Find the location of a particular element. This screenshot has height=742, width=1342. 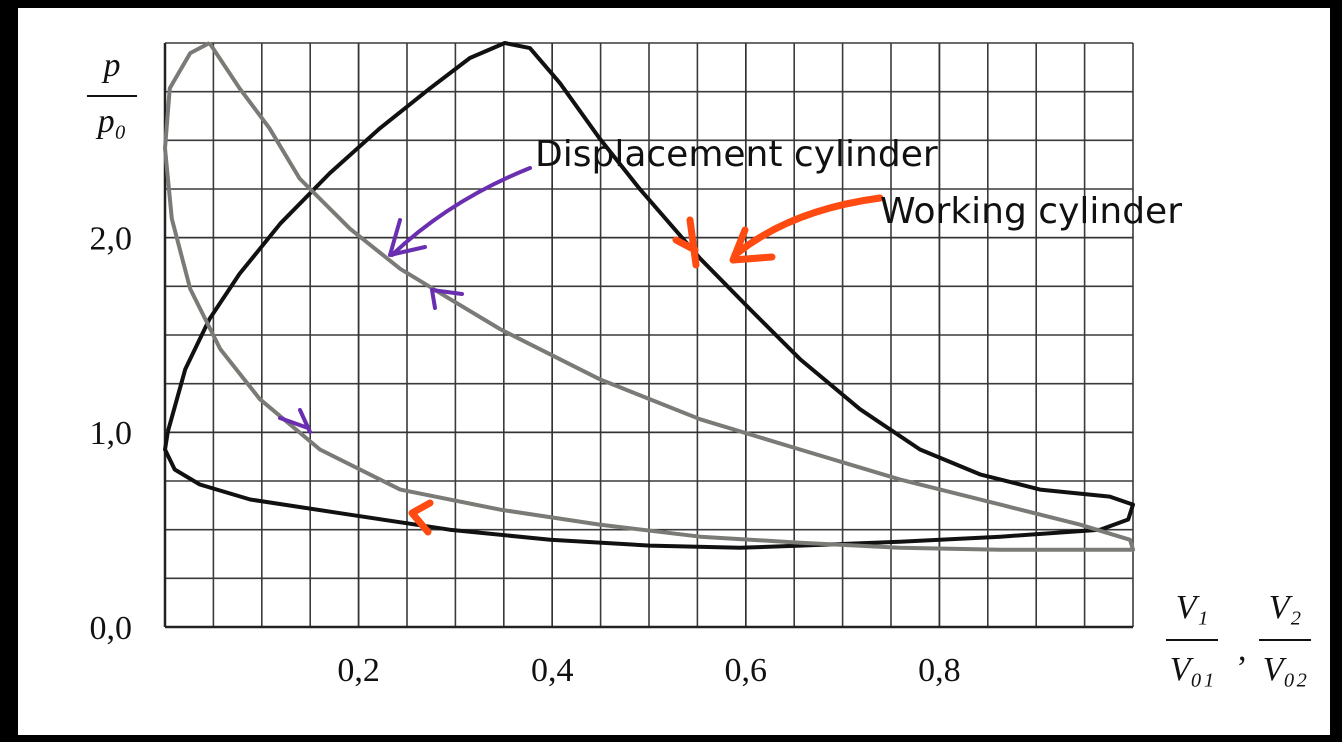

x-tick-label: 0,8 is located at coordinates (939, 670).